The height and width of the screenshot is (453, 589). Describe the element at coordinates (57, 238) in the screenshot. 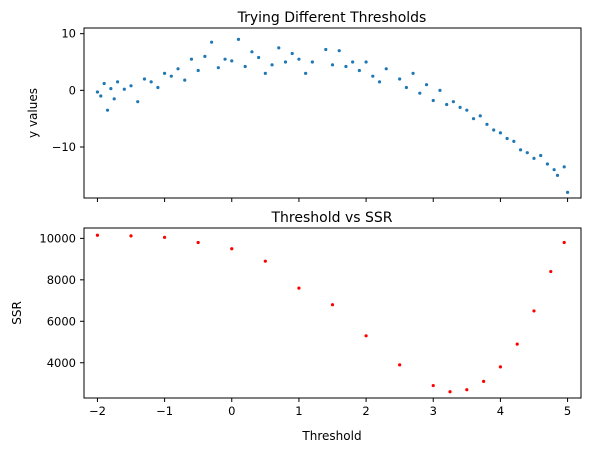

I see `chart-1-ytick-label: 10000` at that location.